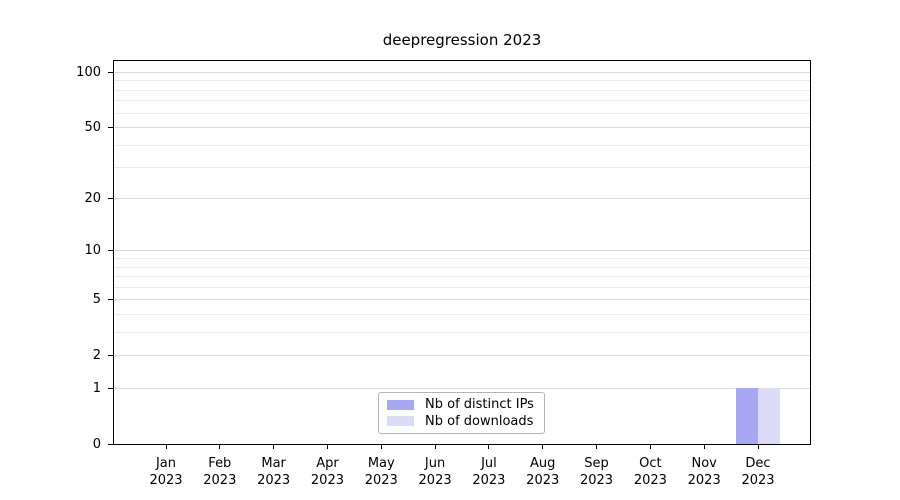  I want to click on y-tick-label: 10, so click(92, 251).